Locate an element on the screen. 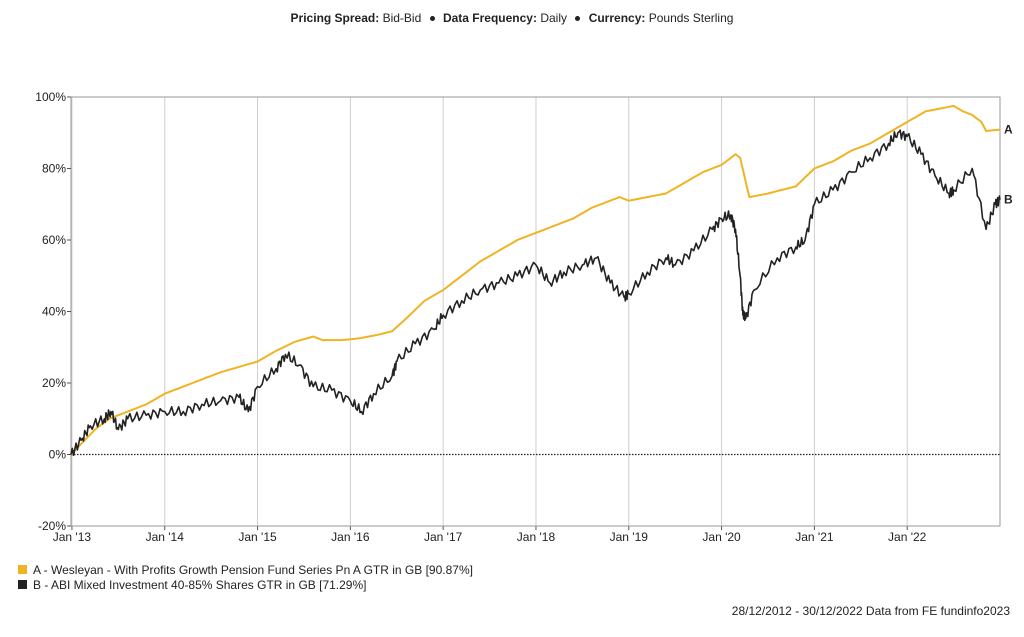 The width and height of the screenshot is (1024, 637). x-tick-label: Jan '16 is located at coordinates (350, 537).